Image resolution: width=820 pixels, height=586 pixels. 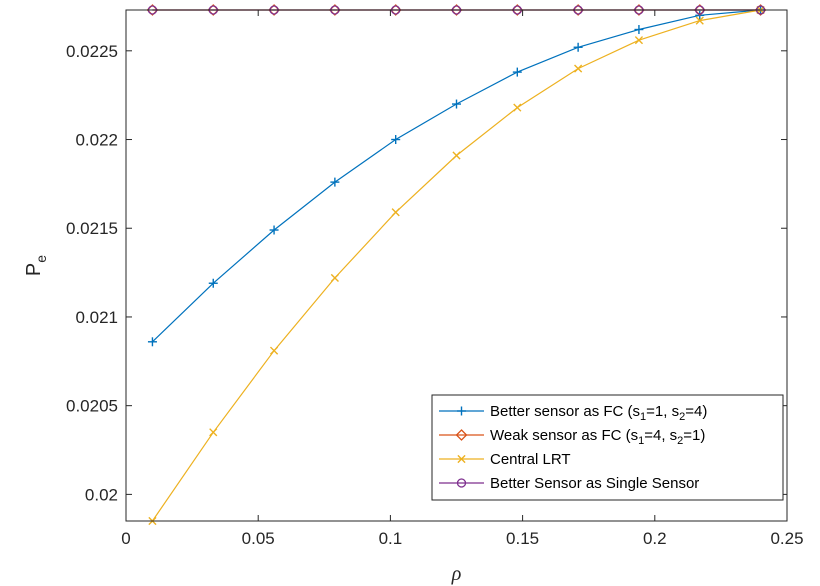 I want to click on x-tick-label: 0.15, so click(x=522, y=538).